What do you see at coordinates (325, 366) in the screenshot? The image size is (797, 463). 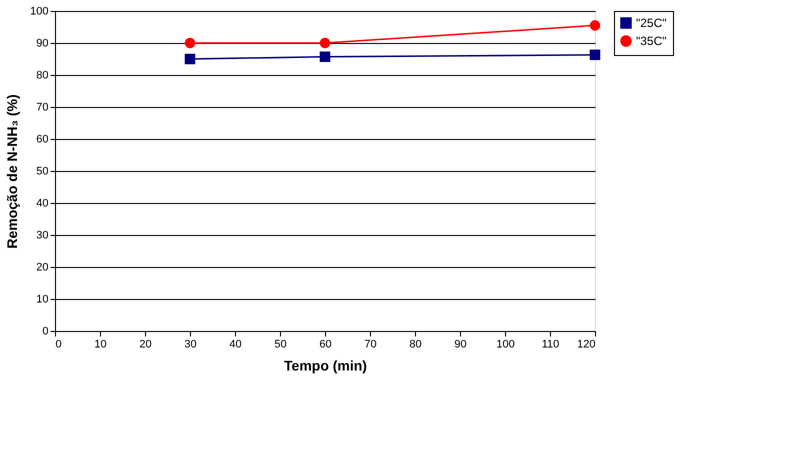 I see `x-axis-title: Tempo (min)` at bounding box center [325, 366].